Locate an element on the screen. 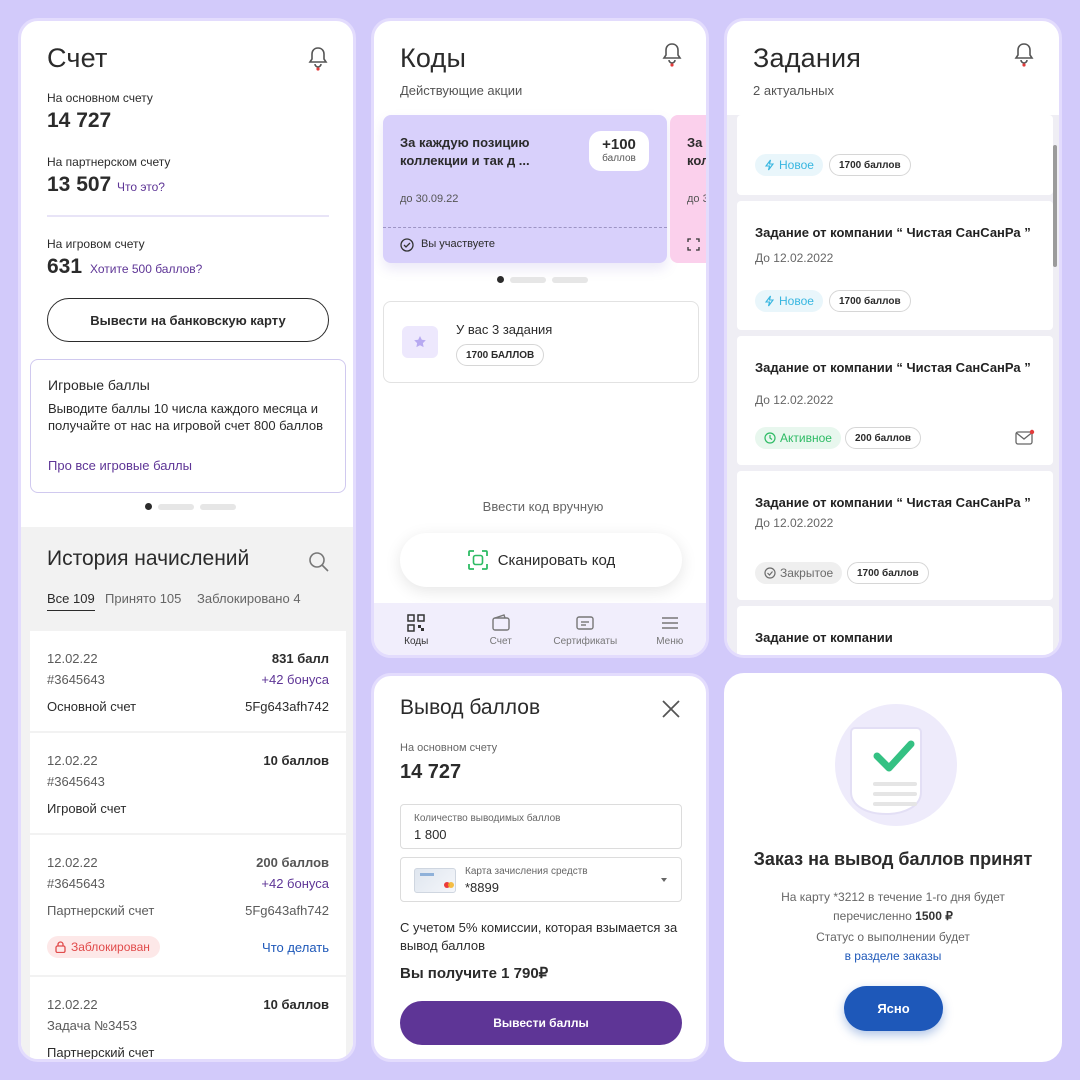 The image size is (1080, 1080). codes-subtitle: Действующие акции is located at coordinates (461, 90).